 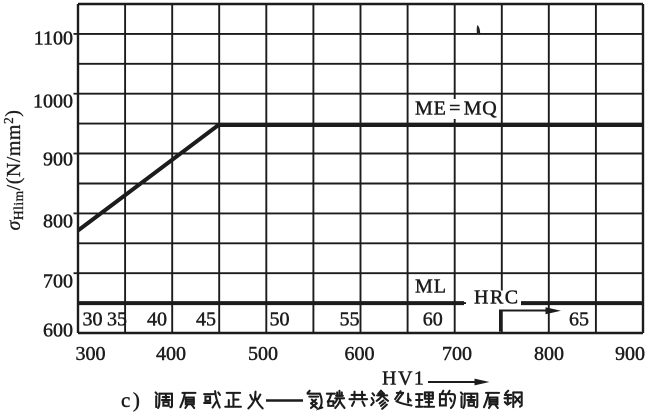 What do you see at coordinates (456, 109) in the screenshot?
I see `svg-text:ME=MQ: ME = MQ` at bounding box center [456, 109].